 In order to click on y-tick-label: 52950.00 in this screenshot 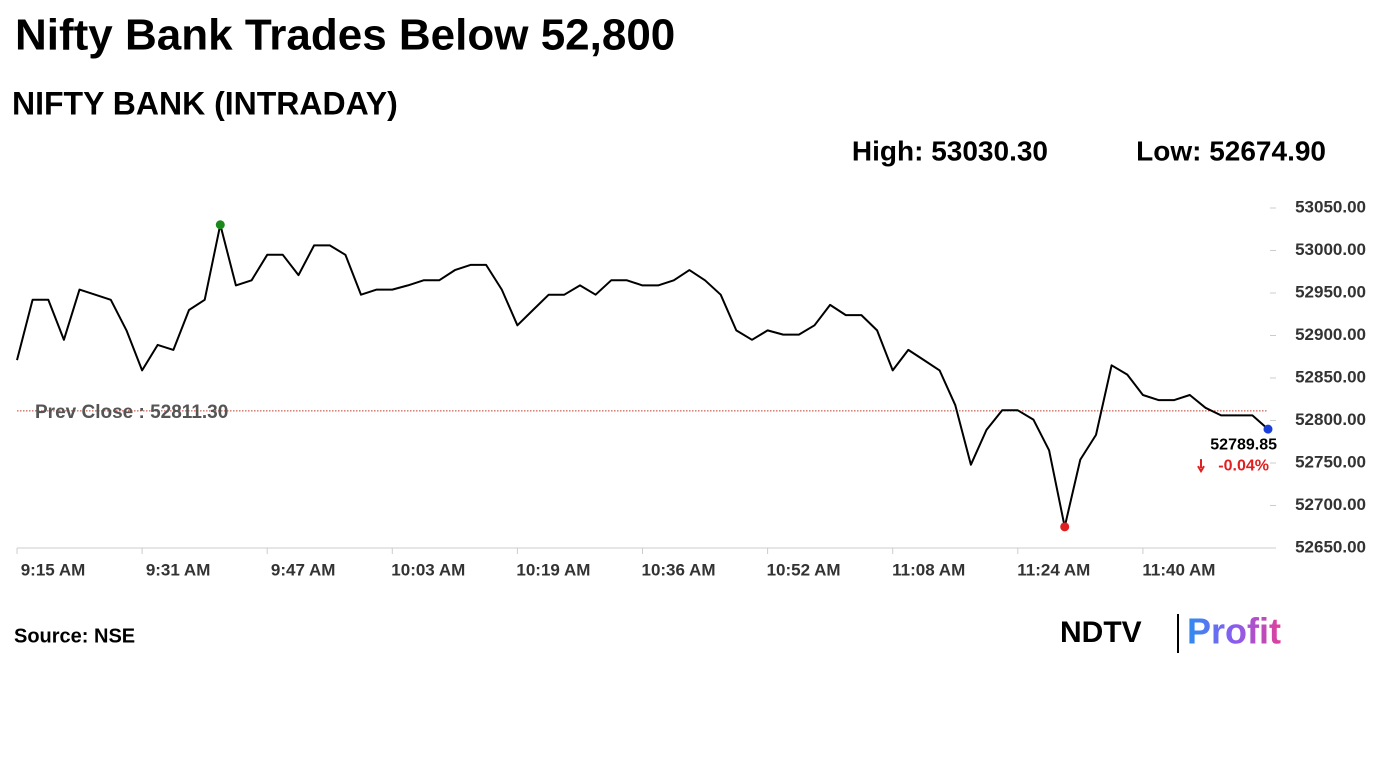, I will do `click(1330, 291)`.